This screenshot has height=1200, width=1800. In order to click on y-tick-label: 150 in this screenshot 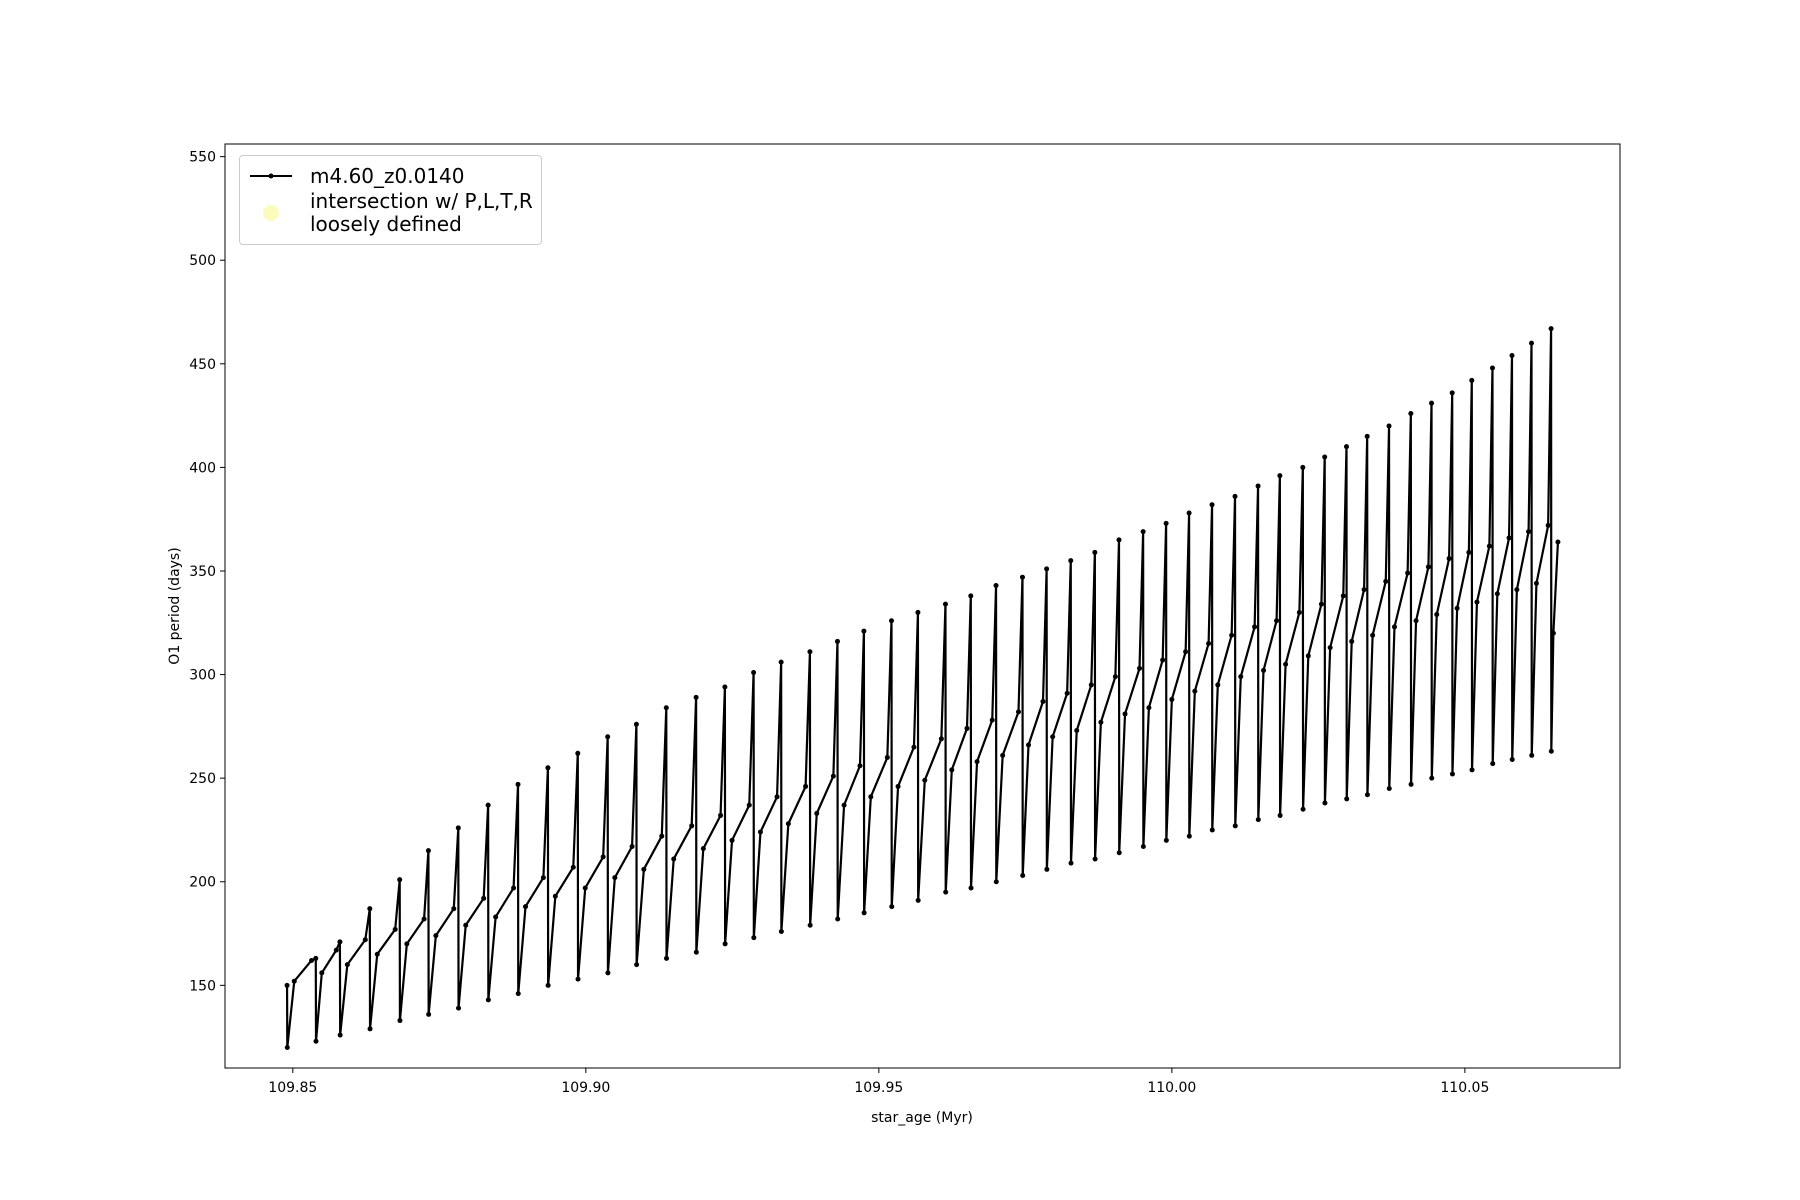, I will do `click(202, 986)`.